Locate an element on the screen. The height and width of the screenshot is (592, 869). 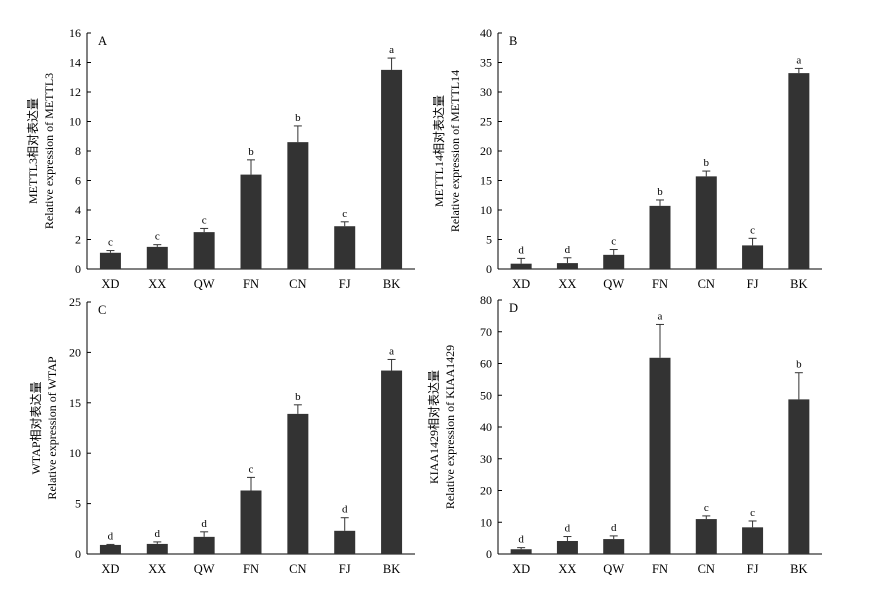
y-tick-label: 16 is located at coordinates (75, 33).